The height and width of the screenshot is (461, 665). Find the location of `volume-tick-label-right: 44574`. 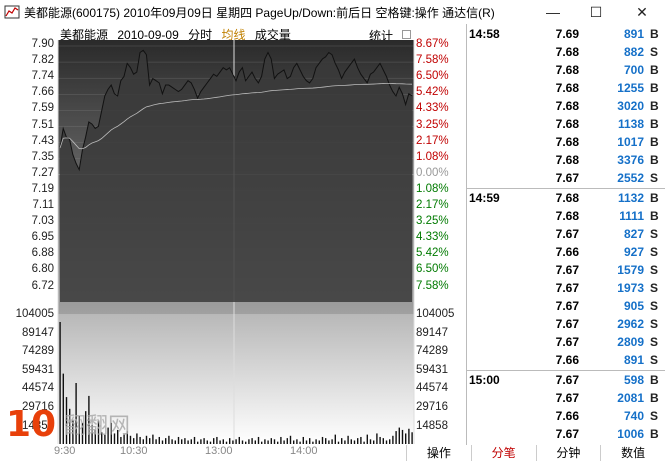

volume-tick-label-right: 44574 is located at coordinates (432, 388).